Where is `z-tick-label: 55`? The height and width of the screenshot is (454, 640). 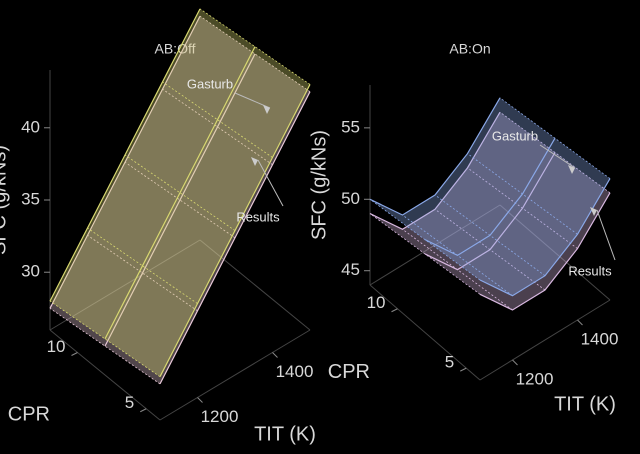
z-tick-label: 55 is located at coordinates (350, 126).